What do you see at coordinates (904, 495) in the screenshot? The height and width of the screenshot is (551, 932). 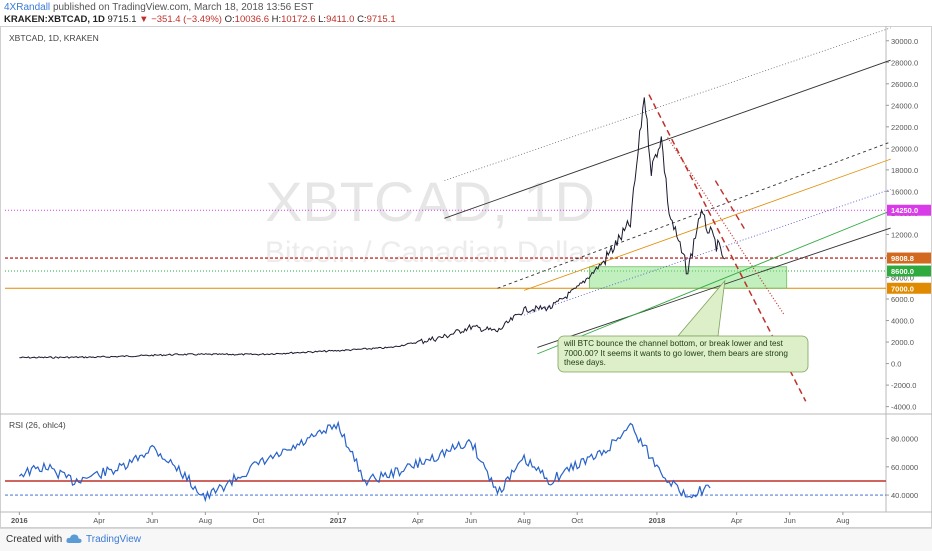 I see `rsi-tick-label: 40.0000` at bounding box center [904, 495].